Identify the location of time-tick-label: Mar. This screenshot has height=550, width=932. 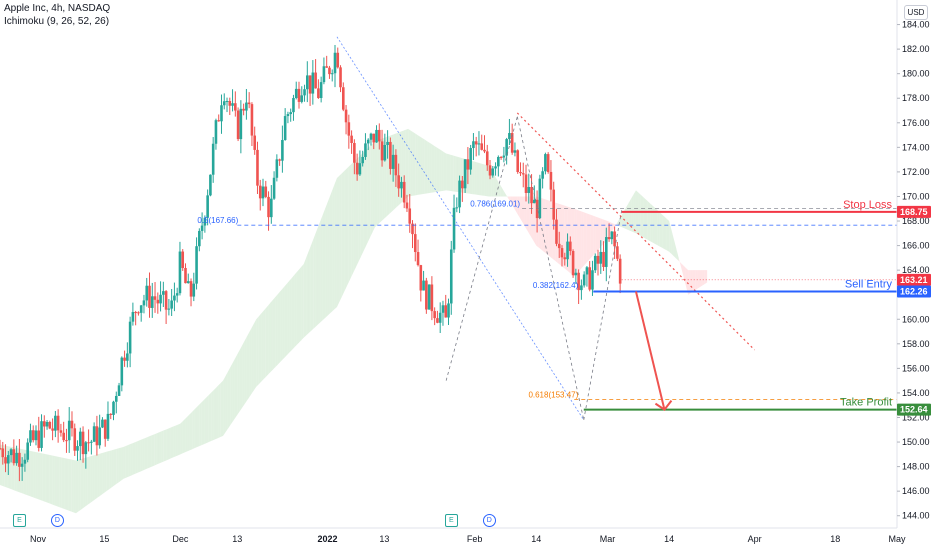
(608, 539).